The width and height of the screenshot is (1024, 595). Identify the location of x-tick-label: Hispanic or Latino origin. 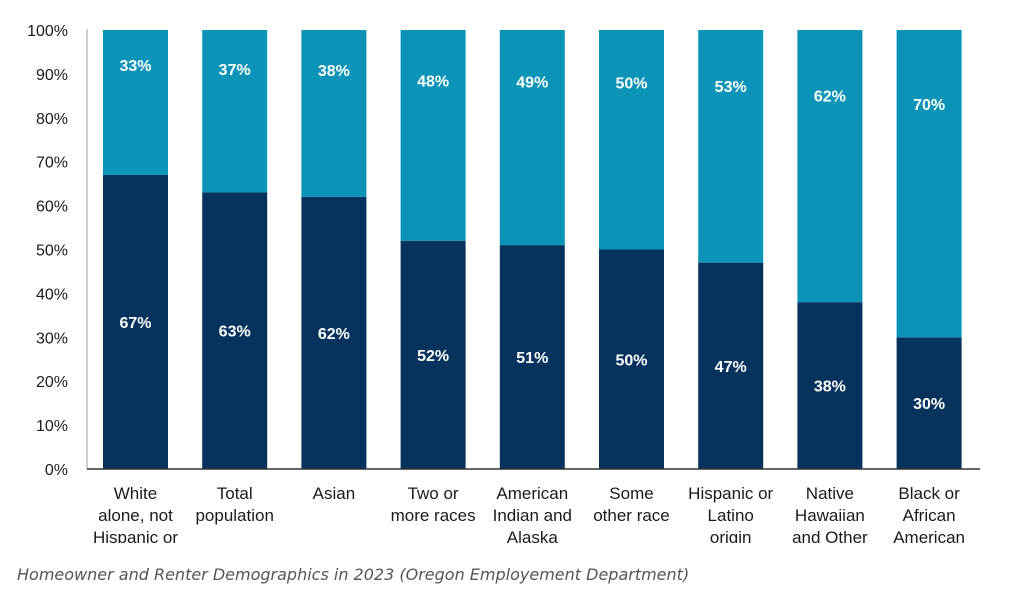
(730, 515).